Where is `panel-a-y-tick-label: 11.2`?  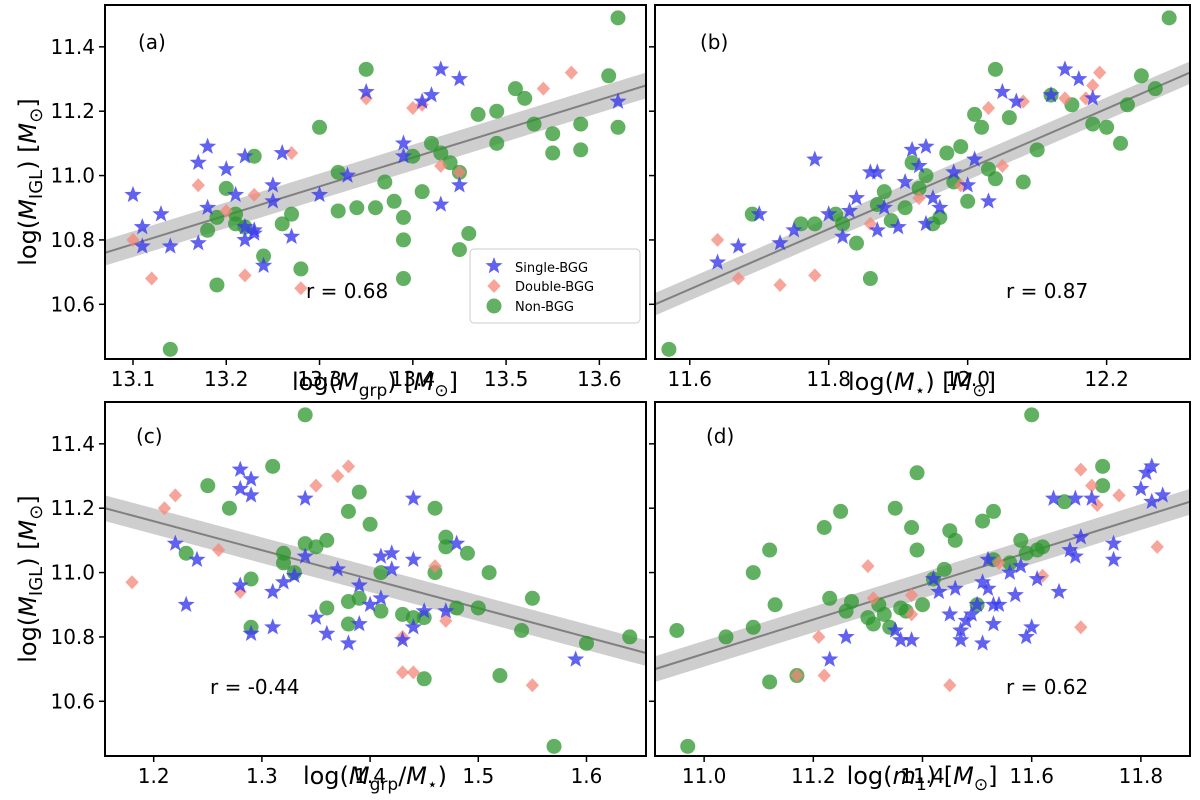
panel-a-y-tick-label: 11.2 is located at coordinates (72, 111).